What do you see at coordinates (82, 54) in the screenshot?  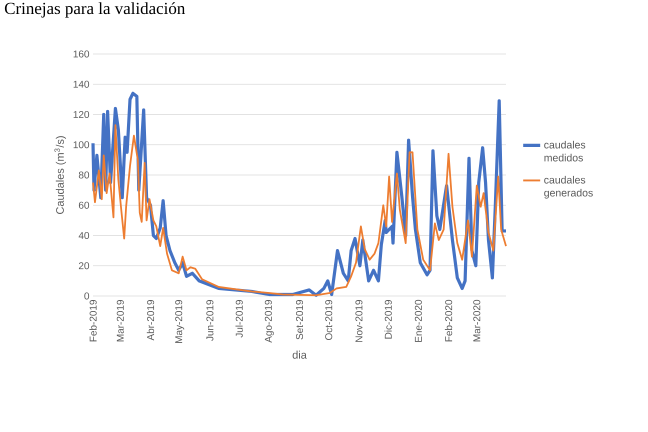 I see `y-tick-label: 160` at bounding box center [82, 54].